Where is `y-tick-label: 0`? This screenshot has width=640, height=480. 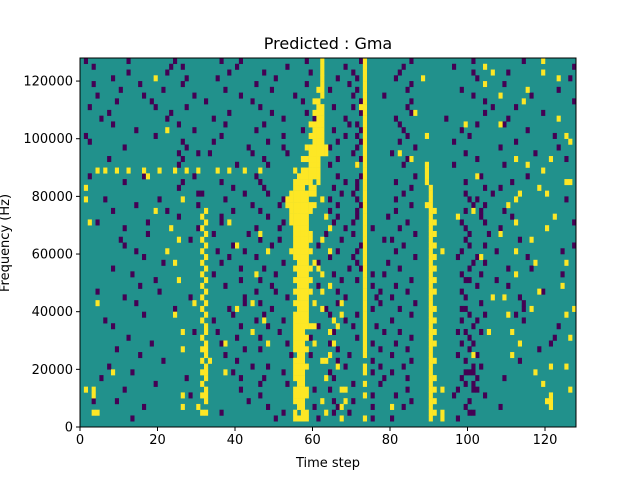 y-tick-label: 0 is located at coordinates (69, 428).